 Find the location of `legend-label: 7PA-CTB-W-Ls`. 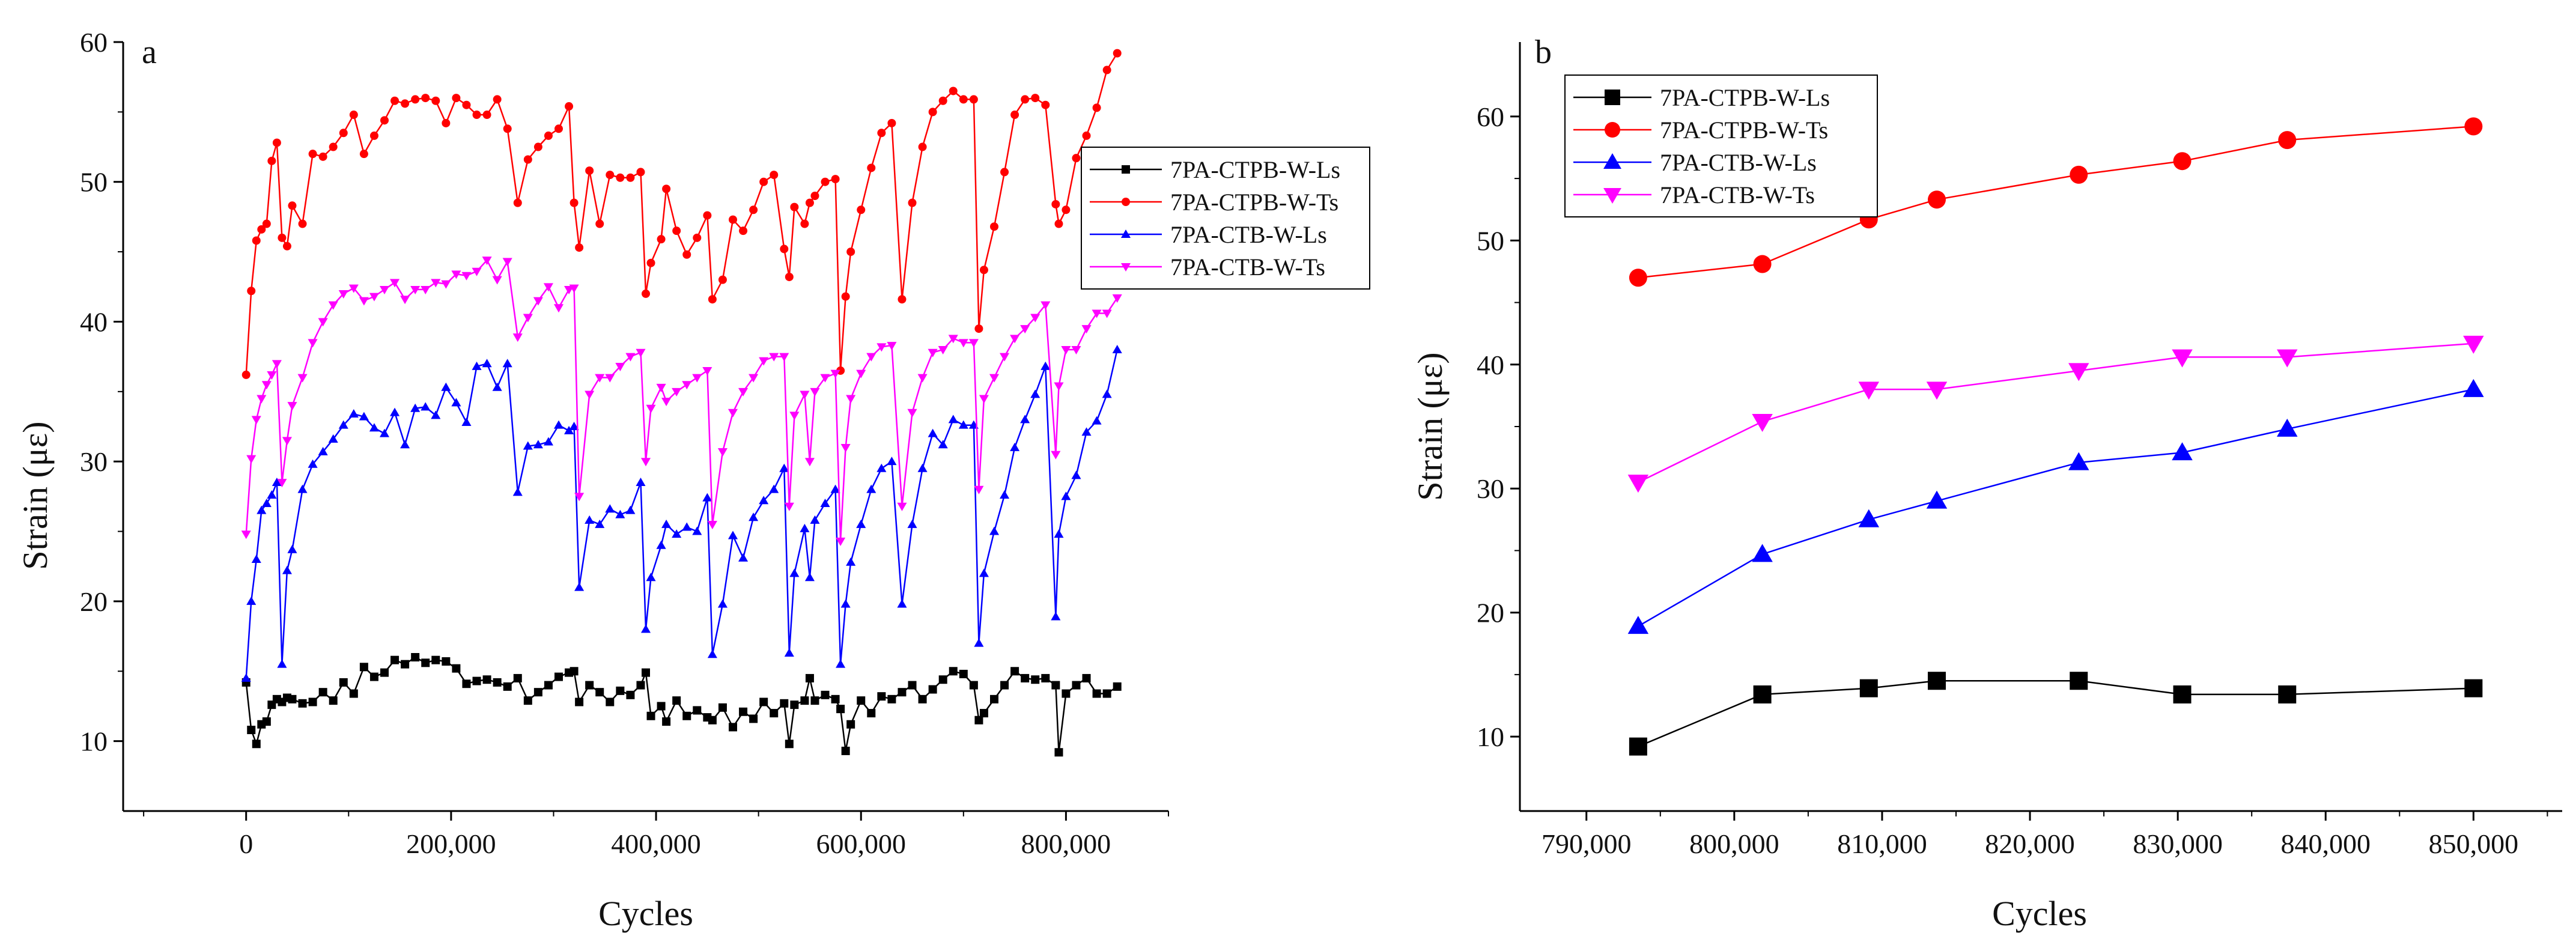

legend-label: 7PA-CTB-W-Ls is located at coordinates (1739, 162).